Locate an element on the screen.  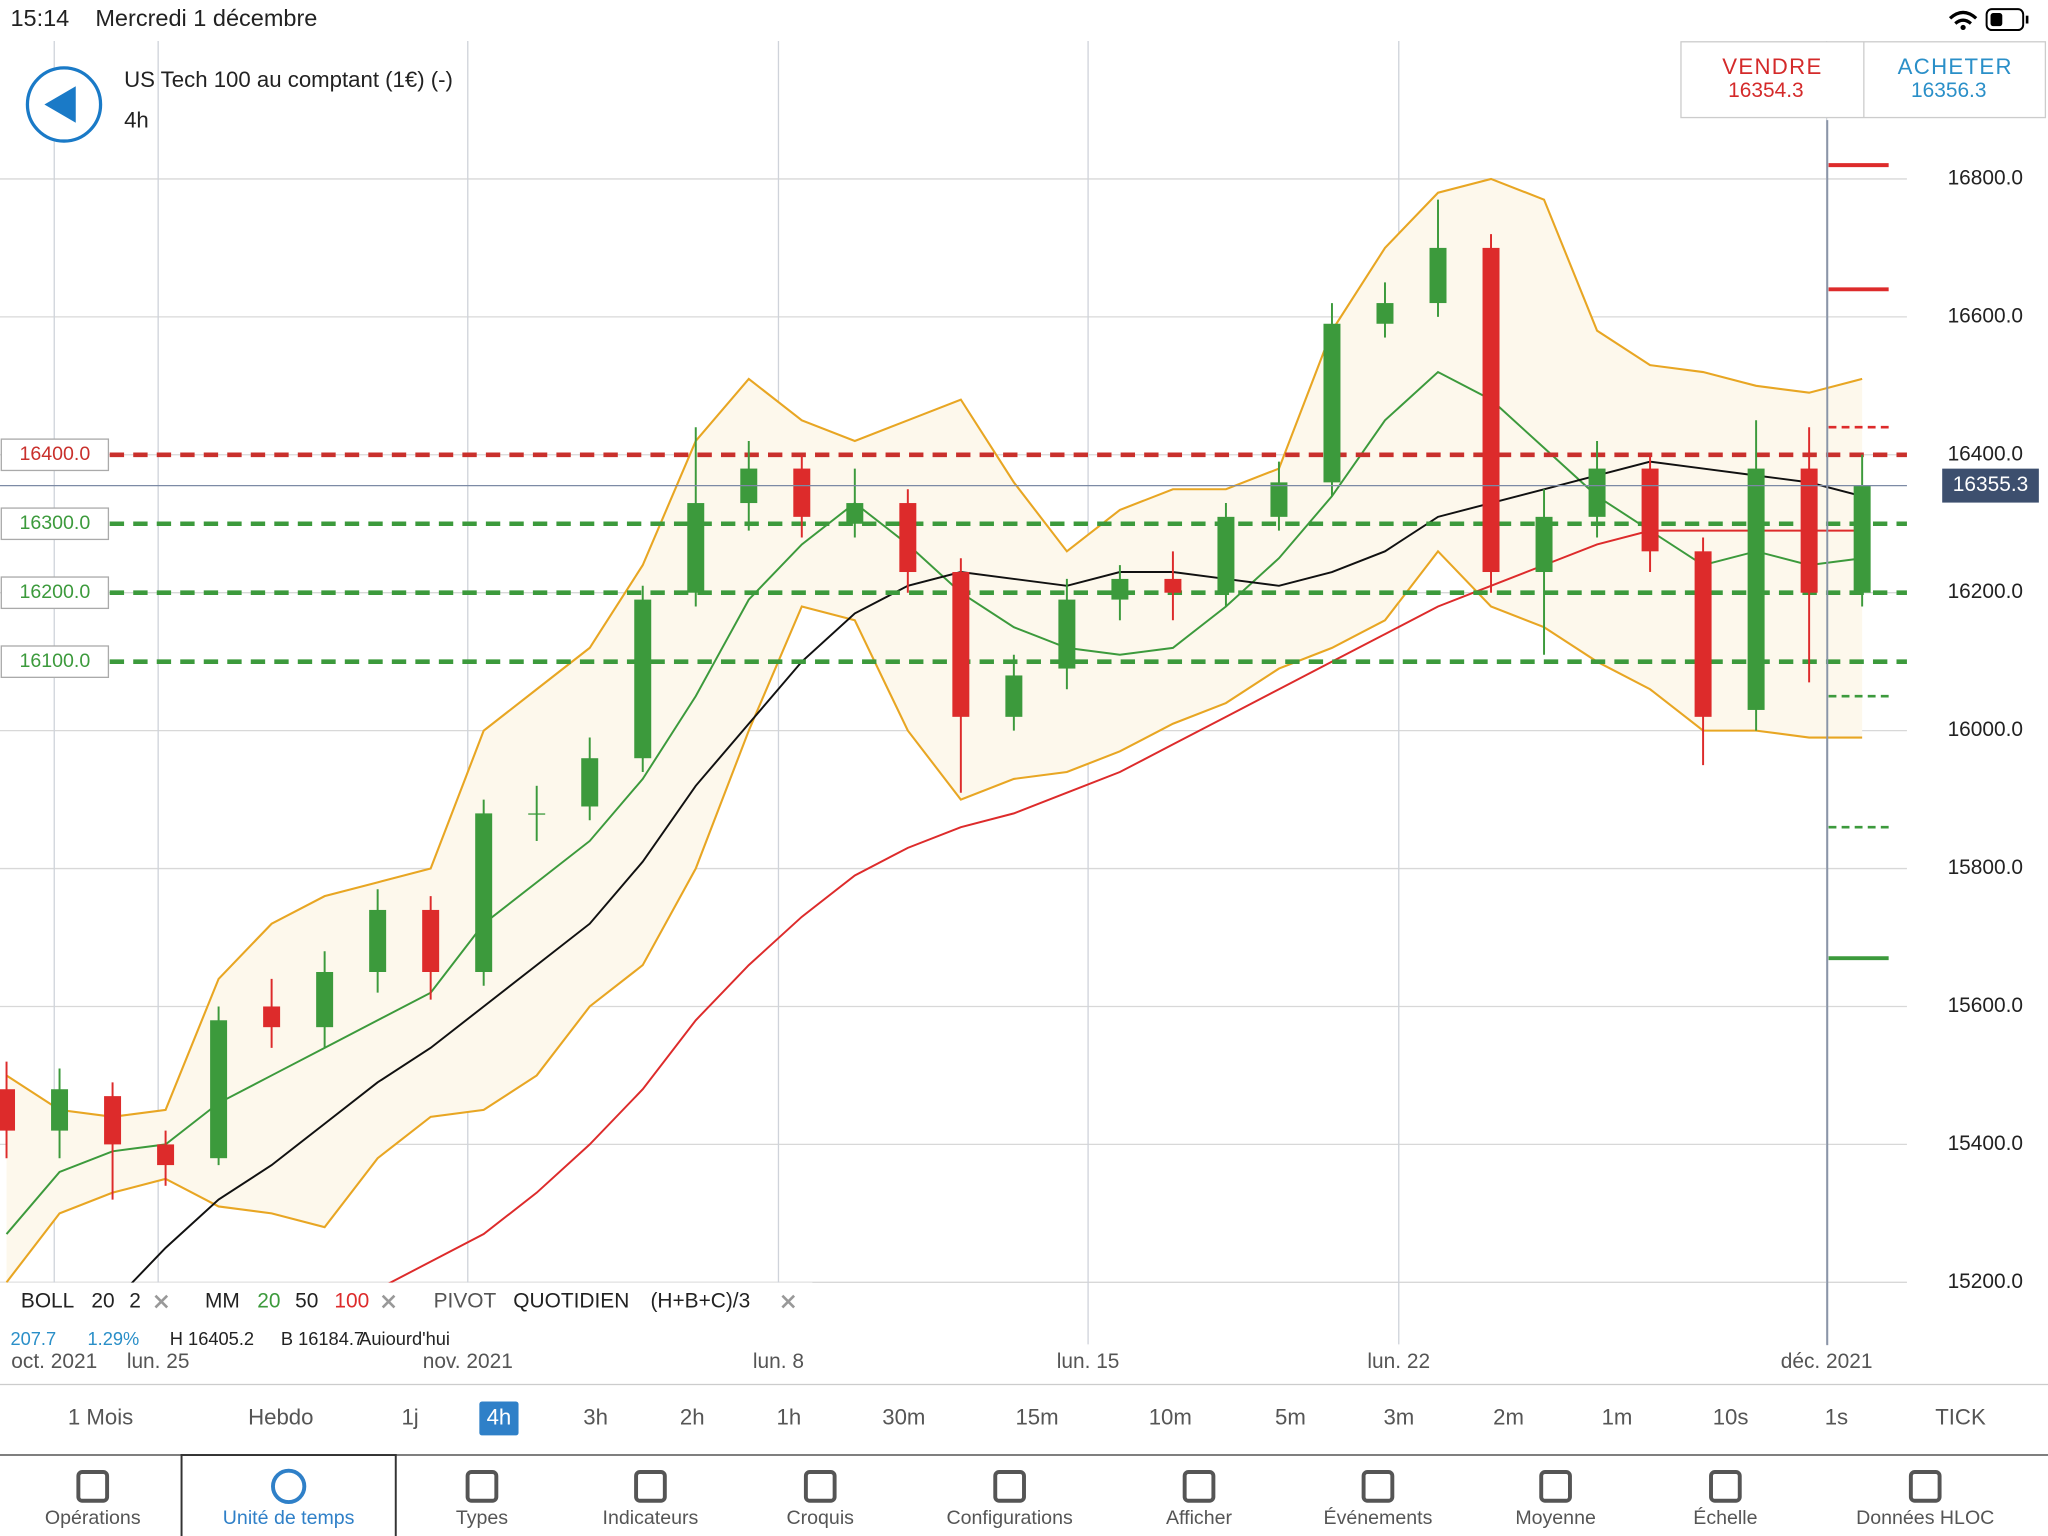
tab: Croquis is located at coordinates (821, 1499).